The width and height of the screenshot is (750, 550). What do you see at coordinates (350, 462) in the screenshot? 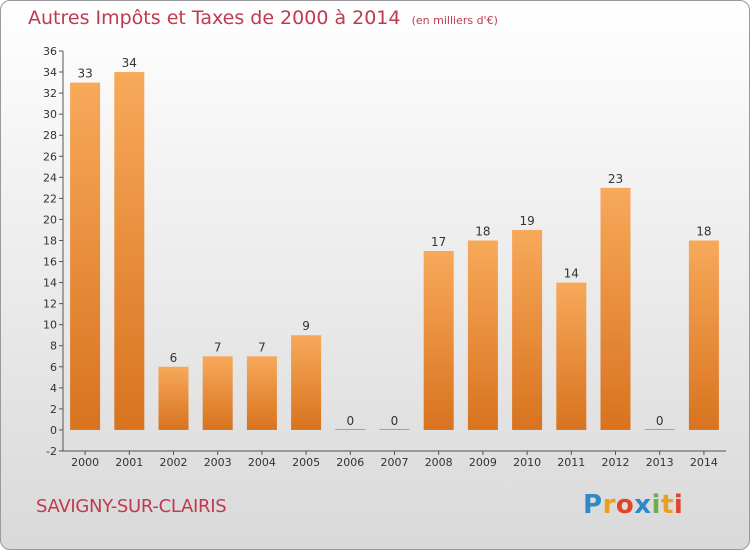
I see `x-tick-label-2006: 2006` at bounding box center [350, 462].